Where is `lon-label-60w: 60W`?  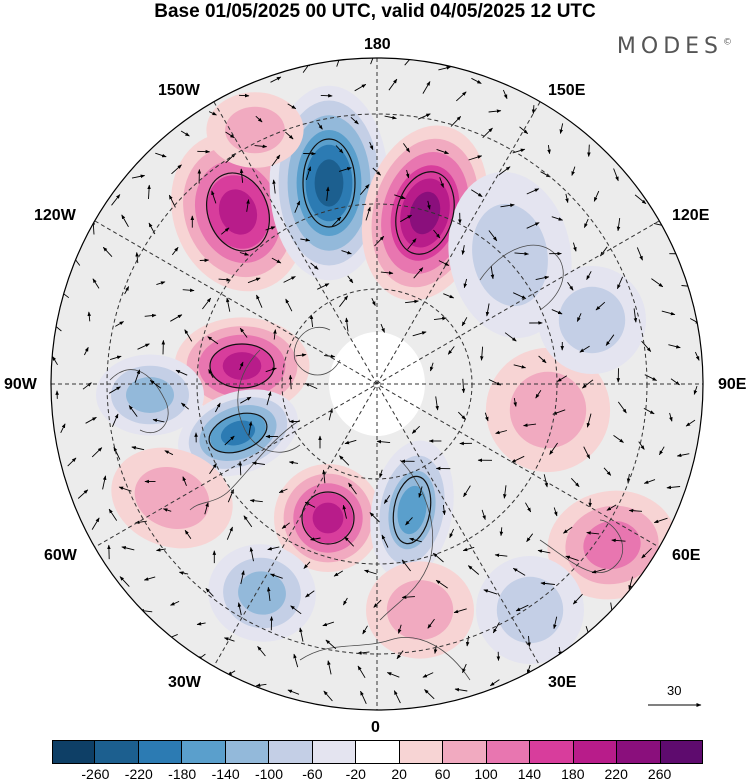 lon-label-60w: 60W is located at coordinates (60, 555).